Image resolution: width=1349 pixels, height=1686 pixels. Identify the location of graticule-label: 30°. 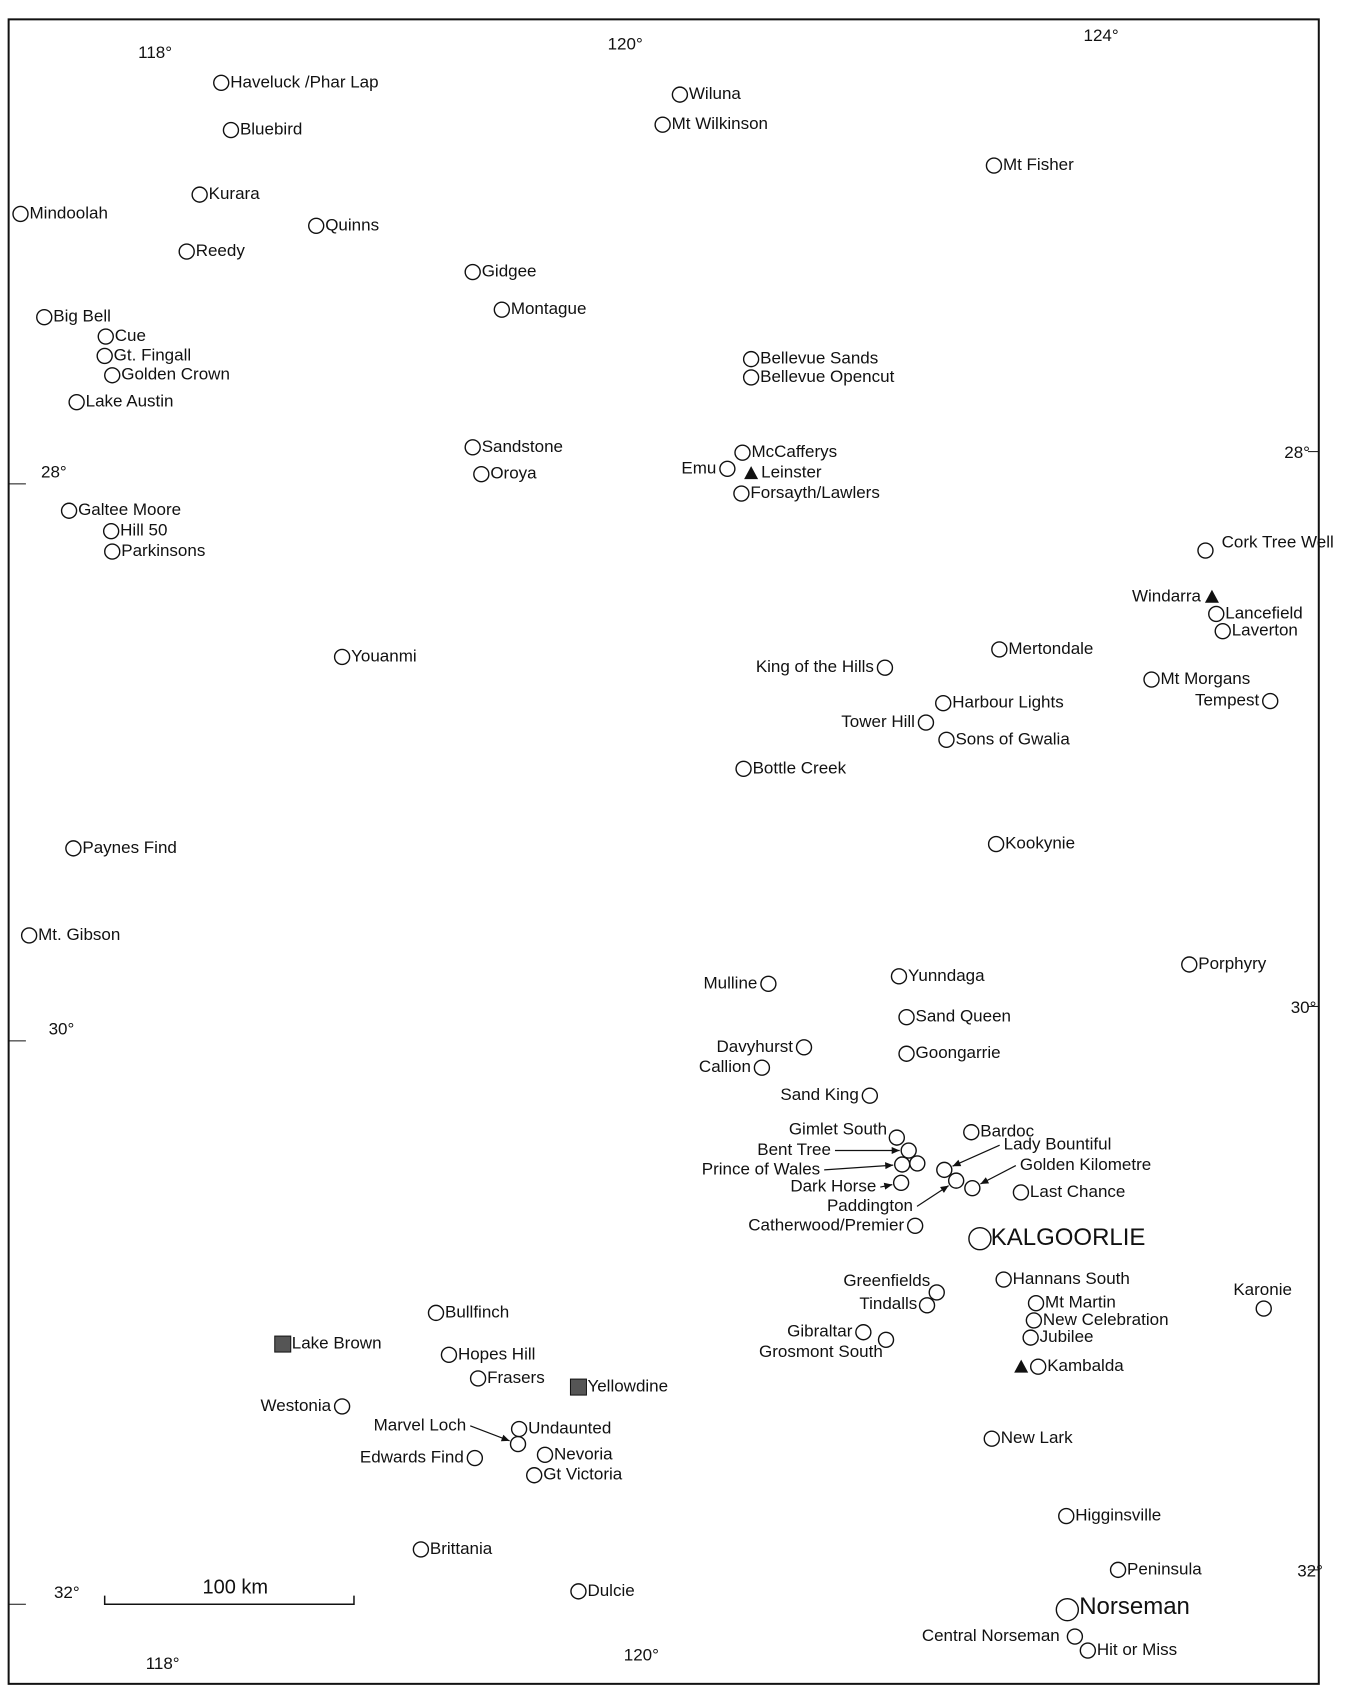
(62, 1029).